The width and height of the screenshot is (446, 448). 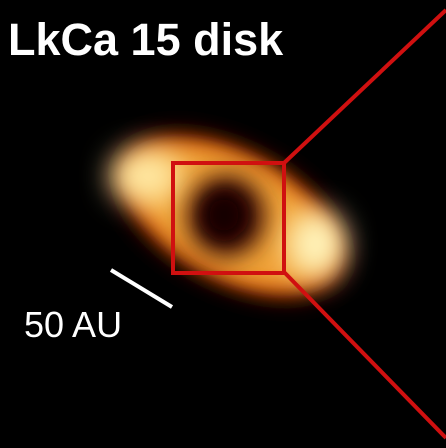 I want to click on scale-bar, so click(x=141, y=288).